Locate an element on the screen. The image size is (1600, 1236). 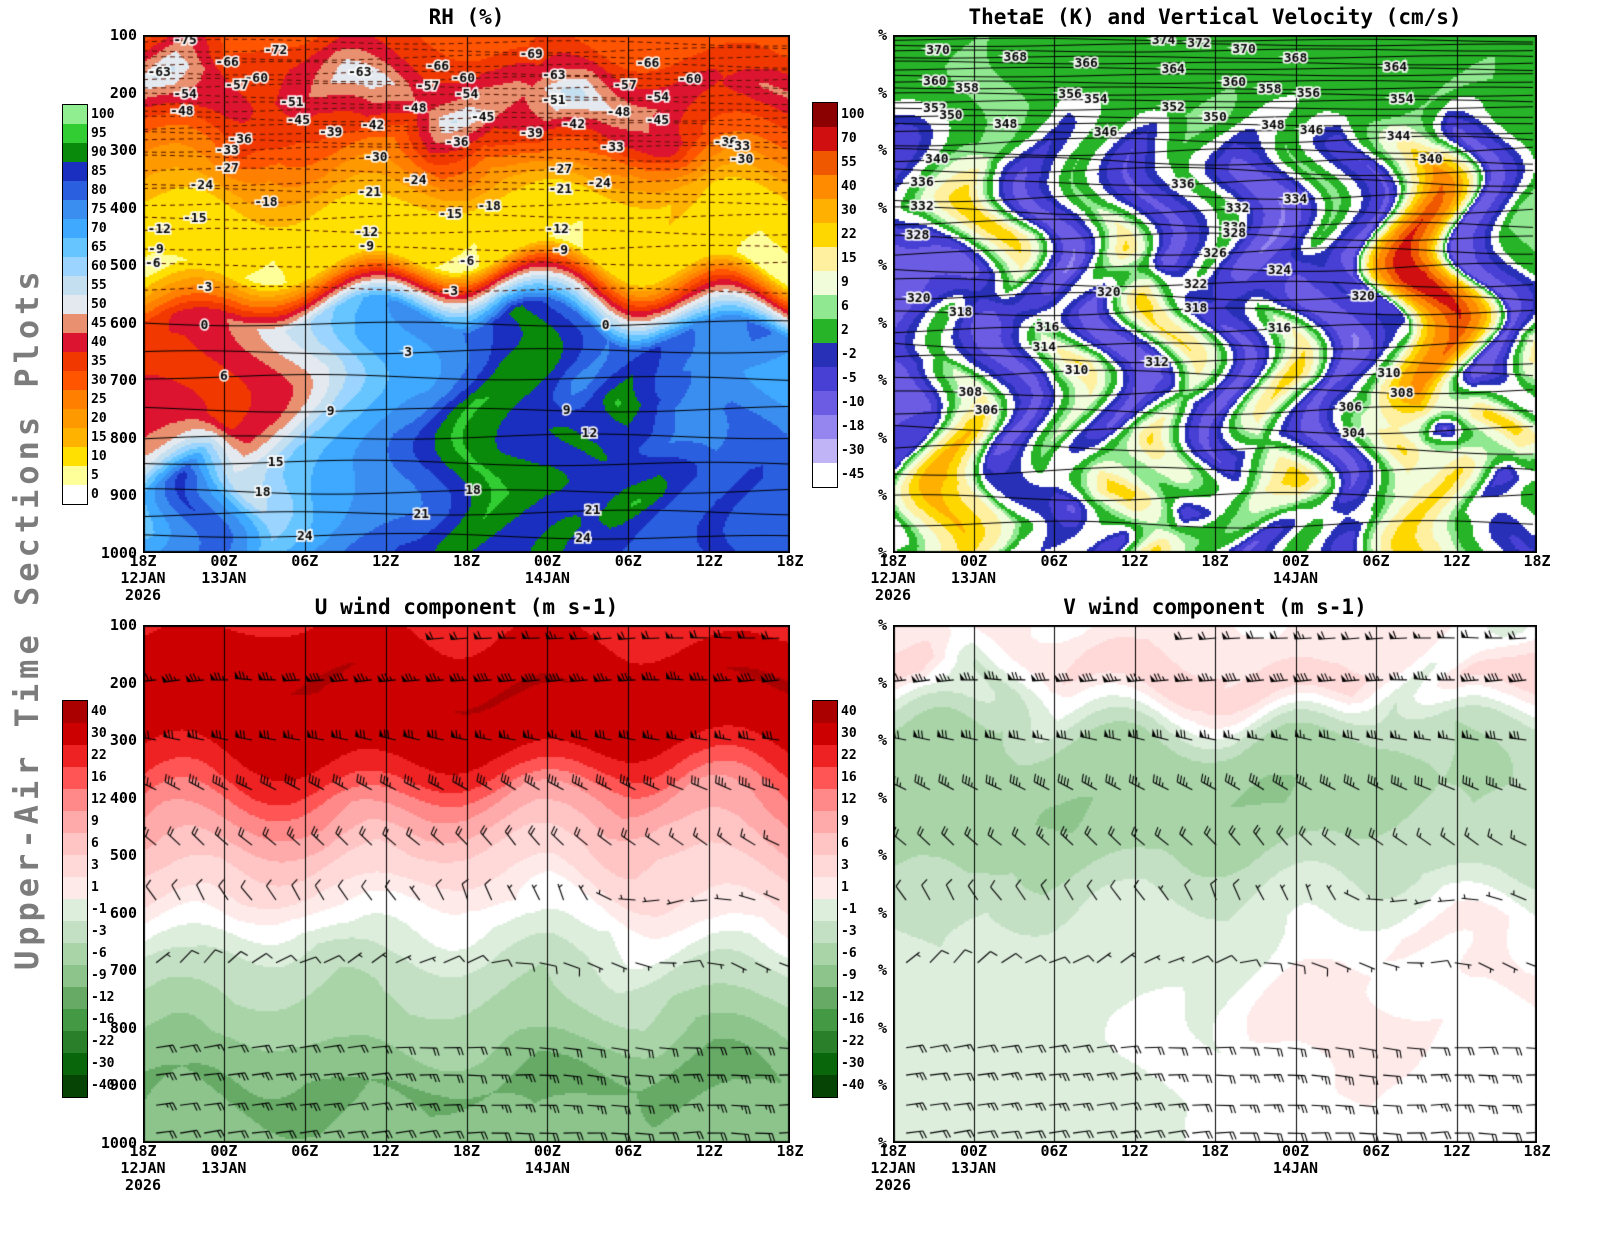
colorbar-tick-label: 5 is located at coordinates (95, 475).